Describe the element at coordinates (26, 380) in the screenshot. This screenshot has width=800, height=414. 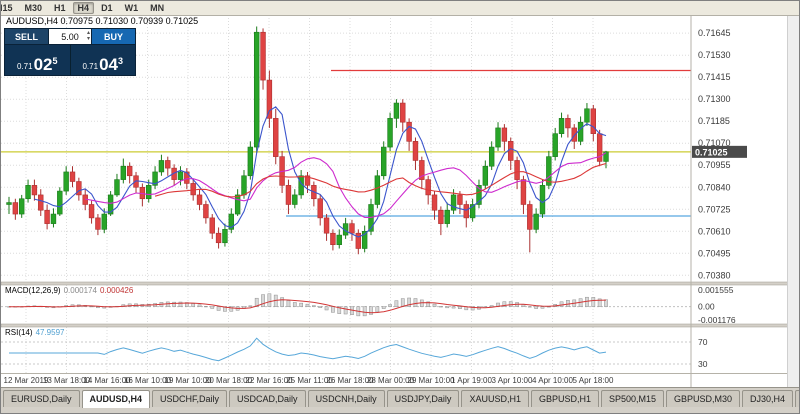
I see `time-axis-label: 12 Mar 2019` at that location.